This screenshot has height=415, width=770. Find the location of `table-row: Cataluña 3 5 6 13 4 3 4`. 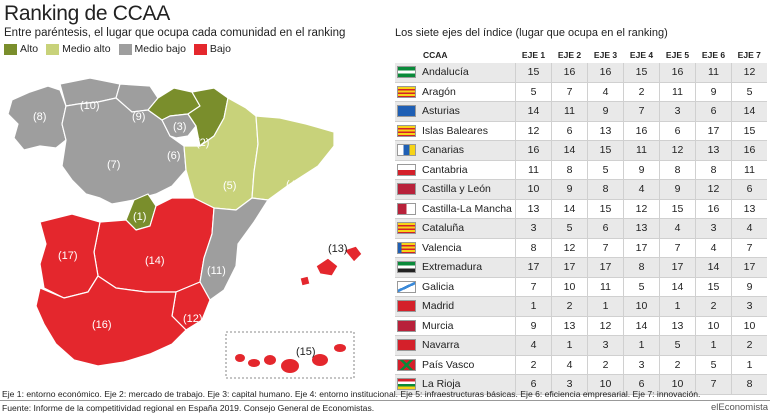

table-row: Cataluña 3 5 6 13 4 3 4 is located at coordinates (581, 228).